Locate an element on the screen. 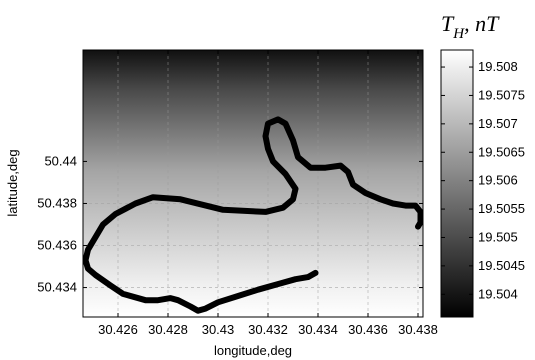 This screenshot has width=535, height=360. y-tick-label: 50.438 is located at coordinates (57, 202).